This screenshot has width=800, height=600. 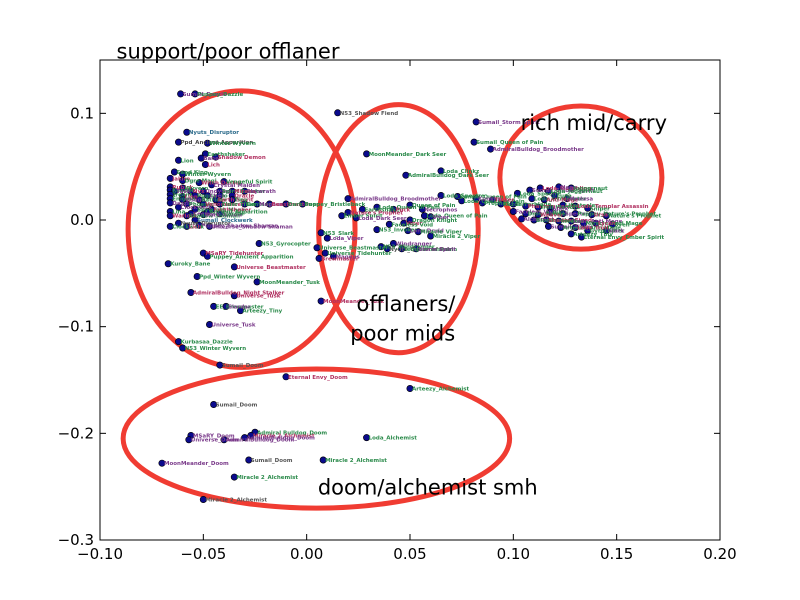 I want to click on data-label: Skywrath, so click(x=261, y=192).